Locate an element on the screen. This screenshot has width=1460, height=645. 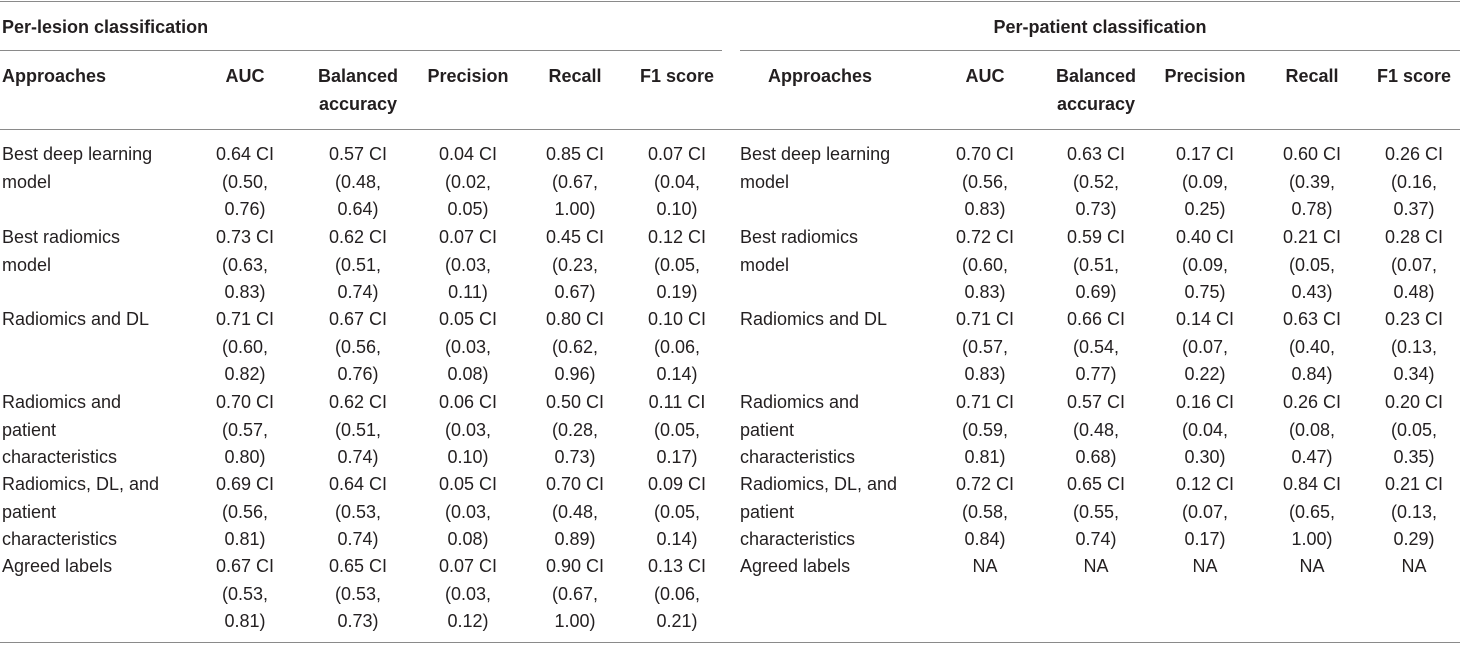
patient-metric-cell: 0.16 CI (0.04, 0.30) is located at coordinates (1205, 429).